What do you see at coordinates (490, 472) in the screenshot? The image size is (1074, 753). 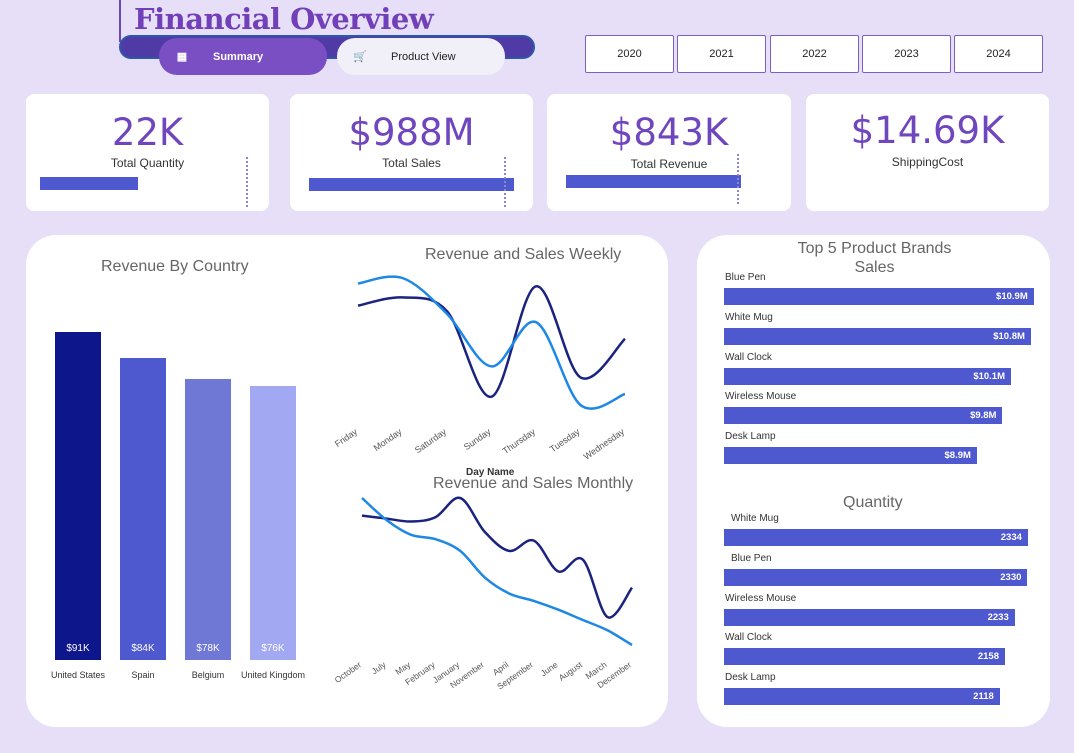 I see `weekly-x-axis-label: Day Name` at bounding box center [490, 472].